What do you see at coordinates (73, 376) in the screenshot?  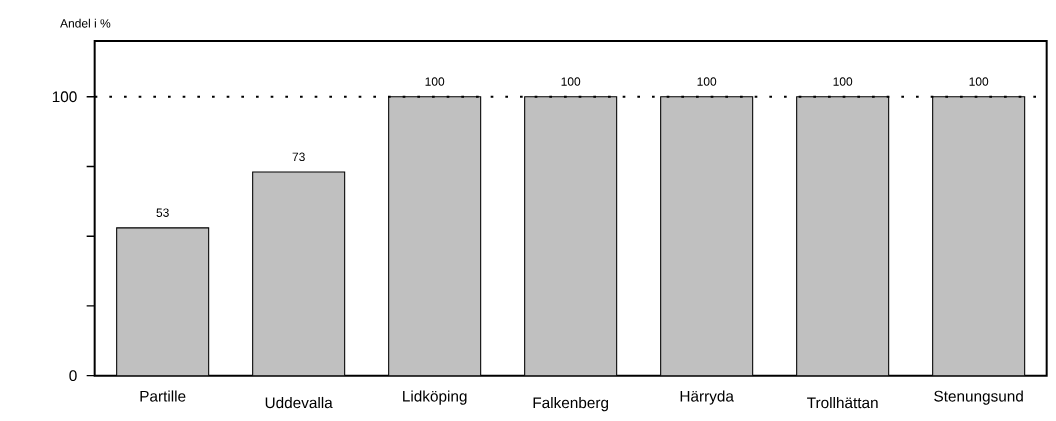 I see `y-tick-label: 0` at bounding box center [73, 376].